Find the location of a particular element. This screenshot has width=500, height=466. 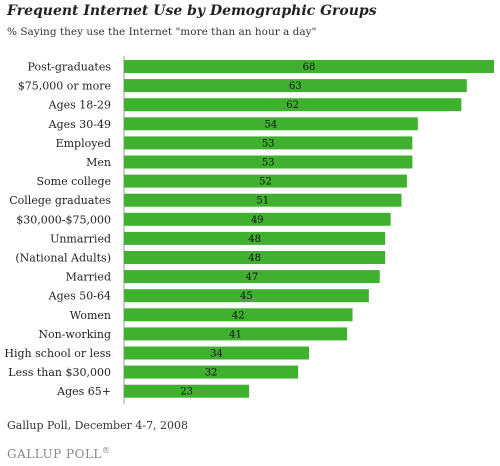

value-label-1: 63 is located at coordinates (295, 86).